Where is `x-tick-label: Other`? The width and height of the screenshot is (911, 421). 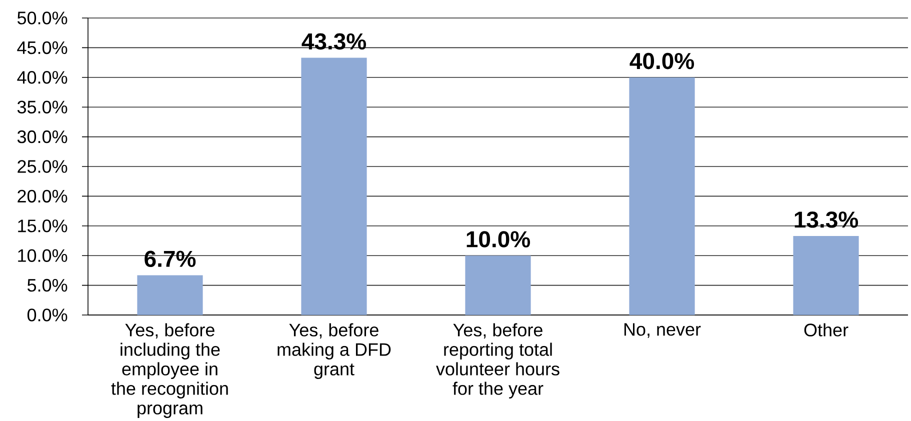 x-tick-label: Other is located at coordinates (826, 329).